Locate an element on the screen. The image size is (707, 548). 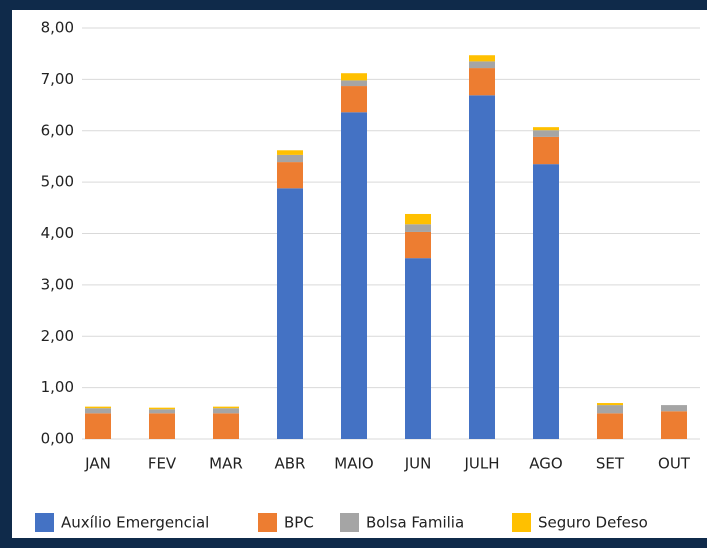
legend-label: Auxílio Emergencial is located at coordinates (135, 523).